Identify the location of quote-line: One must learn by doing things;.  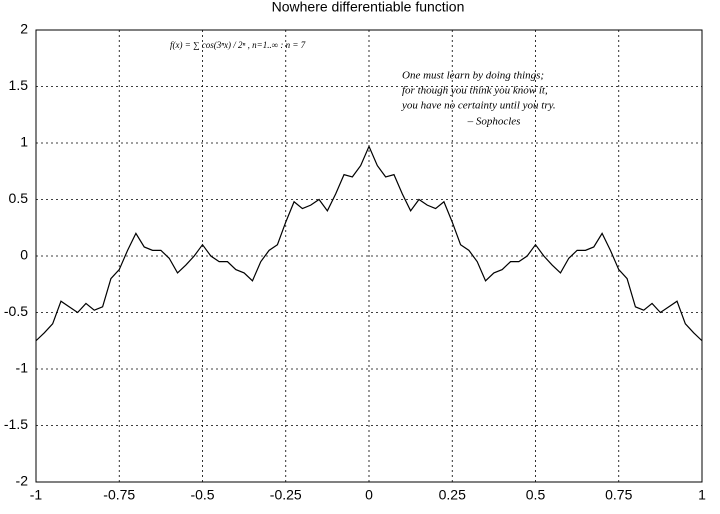
(473, 76).